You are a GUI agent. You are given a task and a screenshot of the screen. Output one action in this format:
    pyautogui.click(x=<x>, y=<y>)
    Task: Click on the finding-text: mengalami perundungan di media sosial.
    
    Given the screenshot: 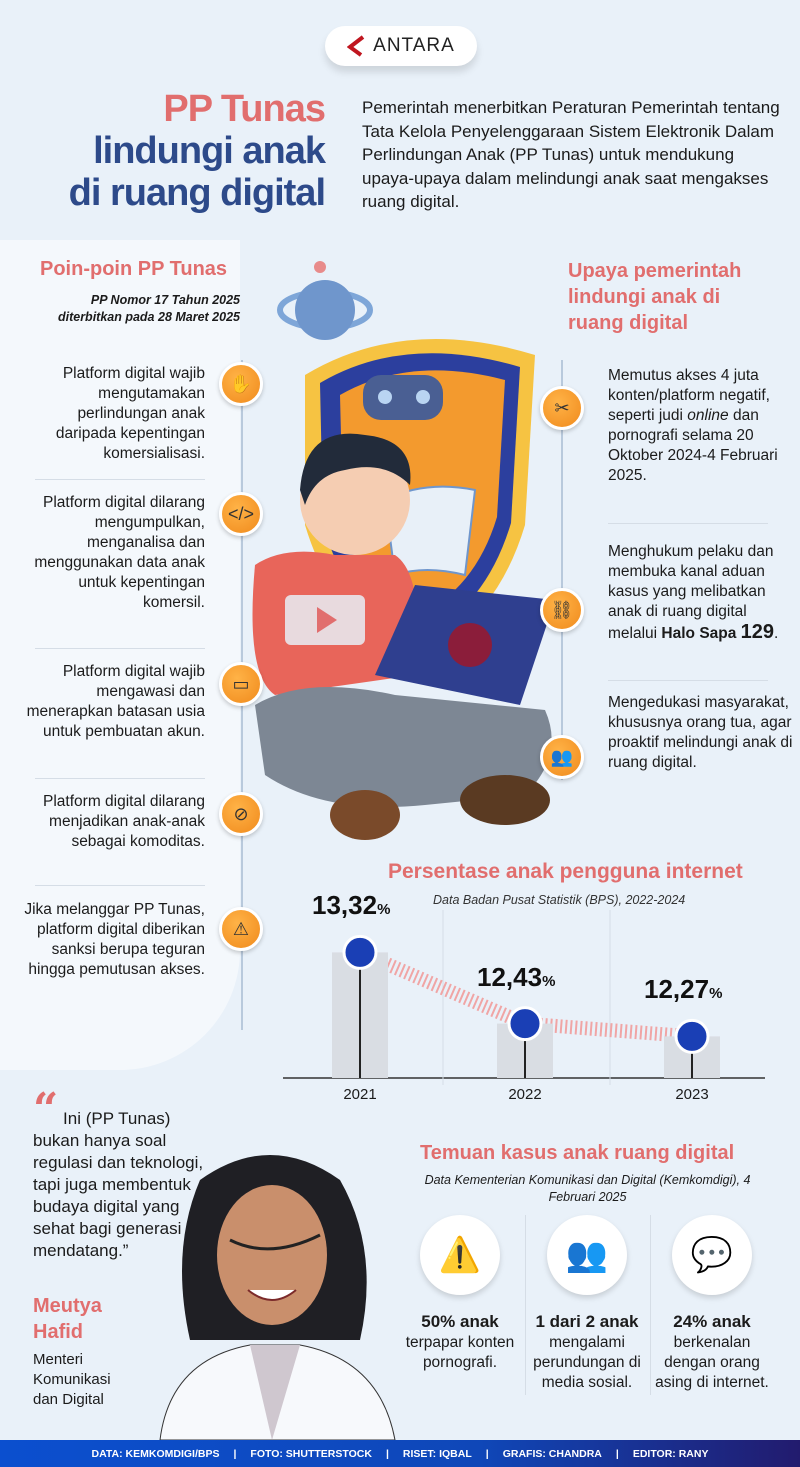 What is the action you would take?
    pyautogui.click(x=587, y=1362)
    